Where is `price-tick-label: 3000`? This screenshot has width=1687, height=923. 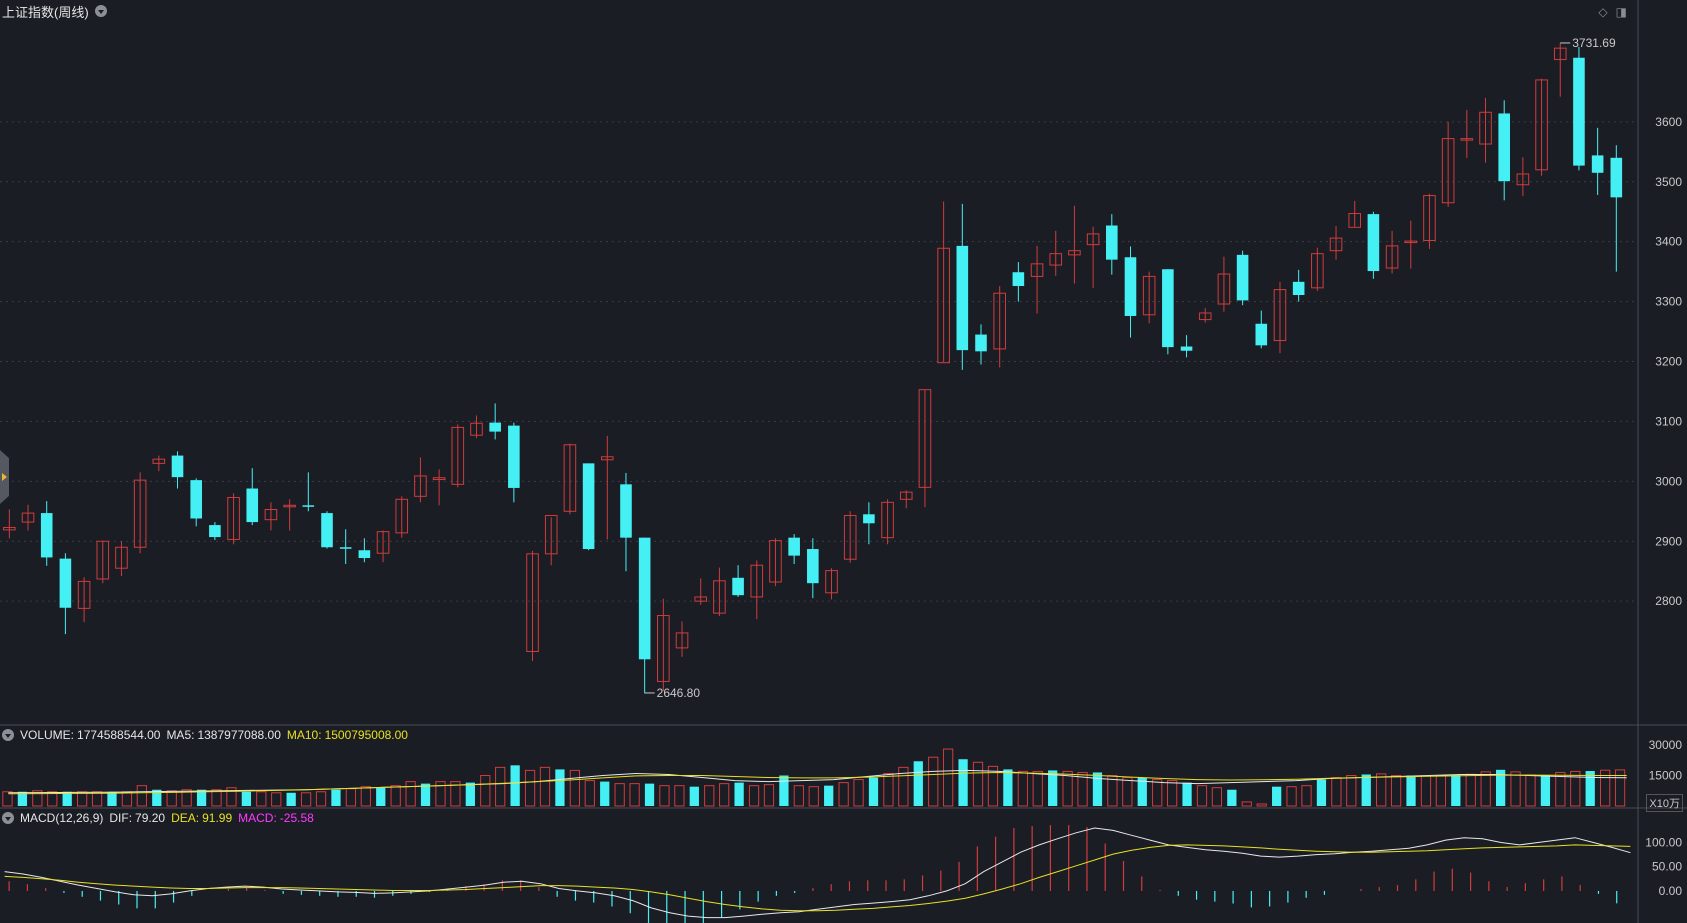
price-tick-label: 3000 is located at coordinates (1668, 481).